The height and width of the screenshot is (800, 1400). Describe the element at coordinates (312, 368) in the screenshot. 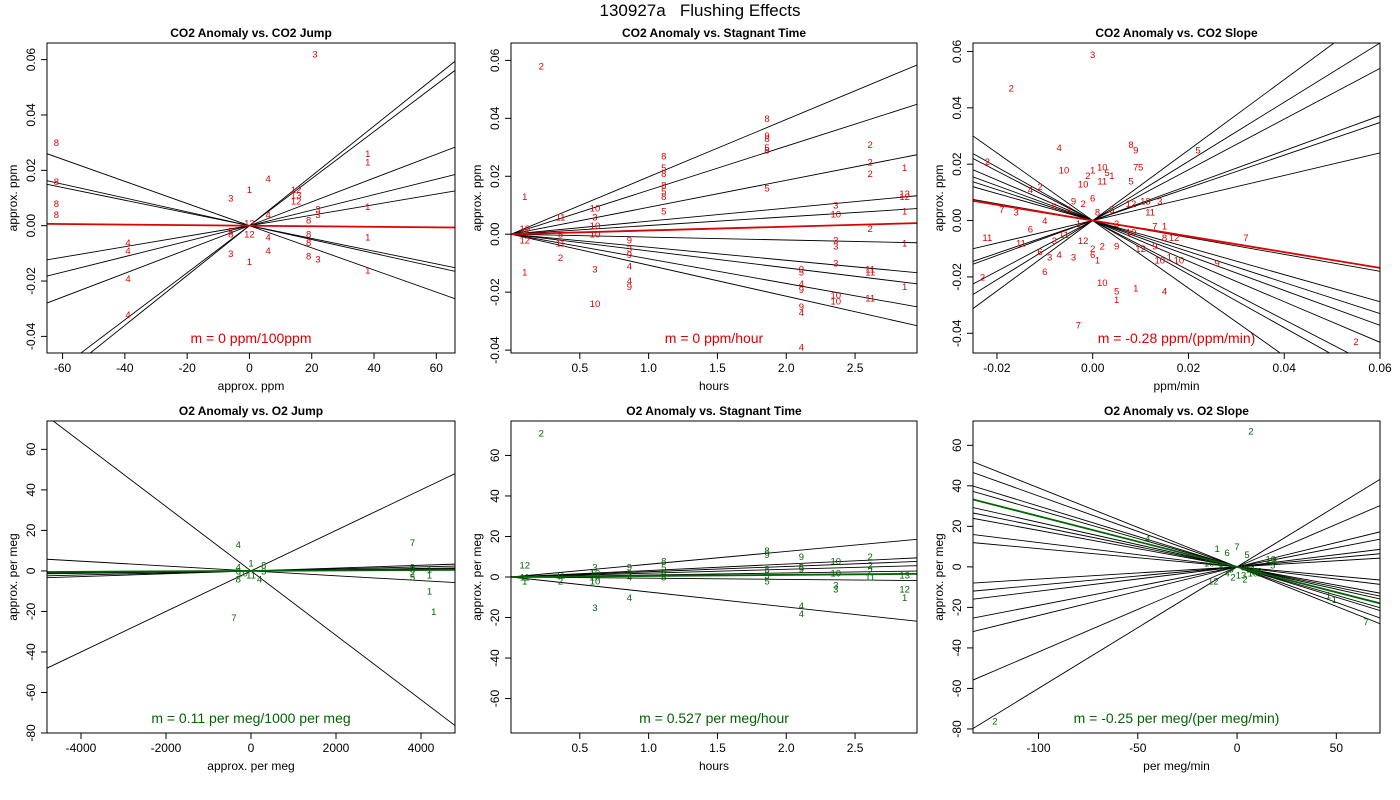

I see `x-tick-label: 20` at that location.